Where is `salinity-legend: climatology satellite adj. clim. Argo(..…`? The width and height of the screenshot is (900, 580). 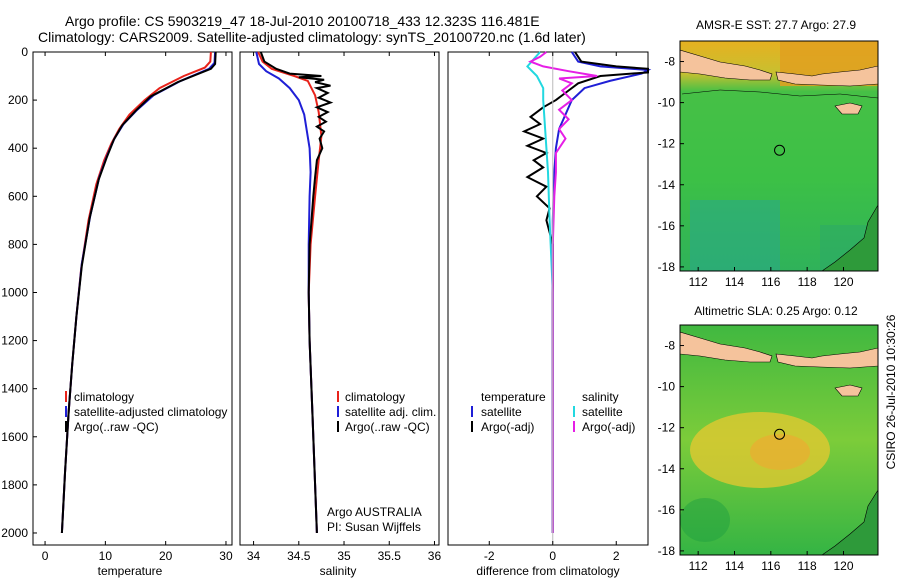
salinity-legend: climatology satellite adj. clim. Argo(..… is located at coordinates (386, 412).